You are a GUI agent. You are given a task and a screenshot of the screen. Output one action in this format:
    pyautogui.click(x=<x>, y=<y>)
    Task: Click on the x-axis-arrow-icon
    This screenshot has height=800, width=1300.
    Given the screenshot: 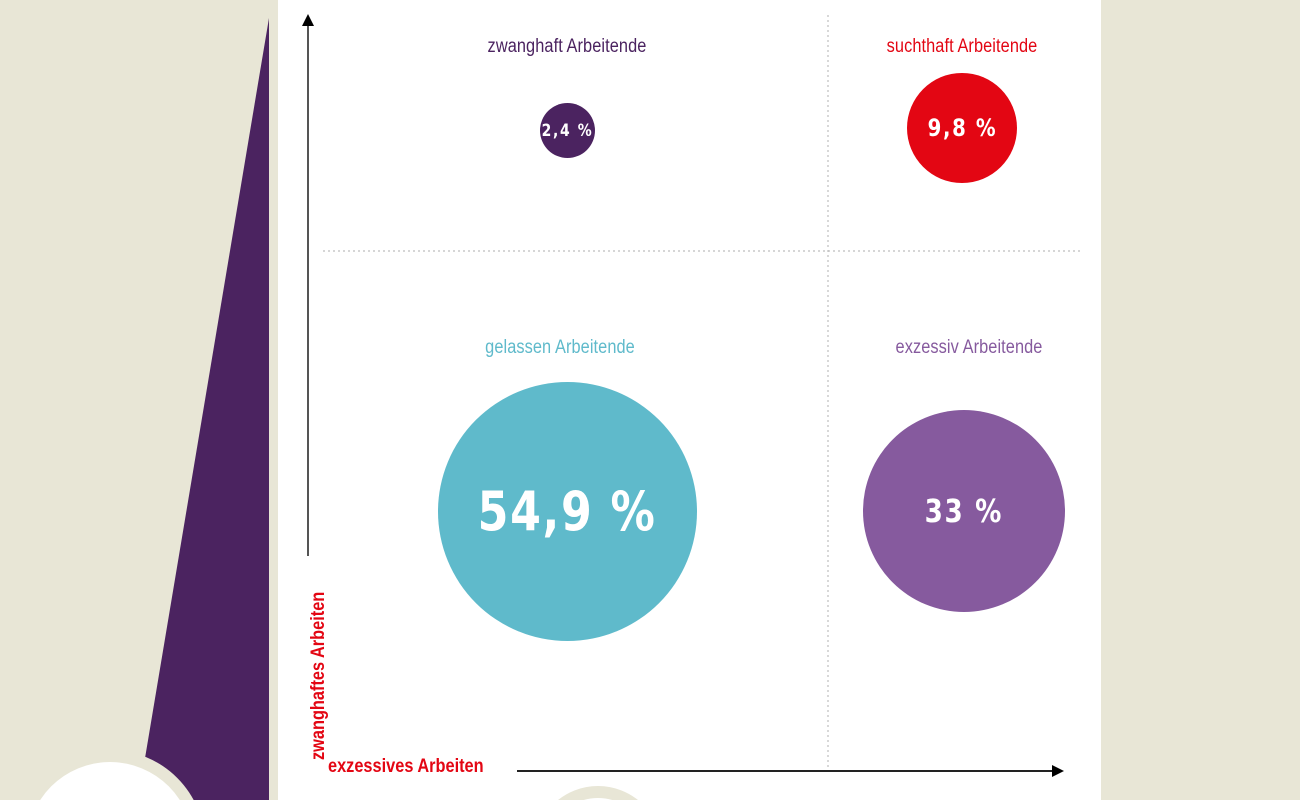 What is the action you would take?
    pyautogui.click(x=1058, y=771)
    